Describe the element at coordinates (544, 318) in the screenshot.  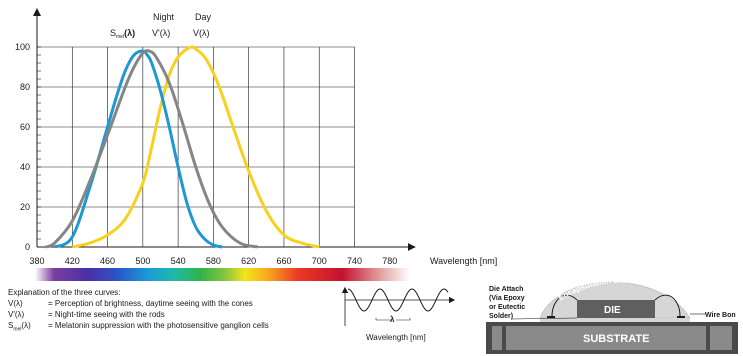
I see `die-attach-leader` at that location.